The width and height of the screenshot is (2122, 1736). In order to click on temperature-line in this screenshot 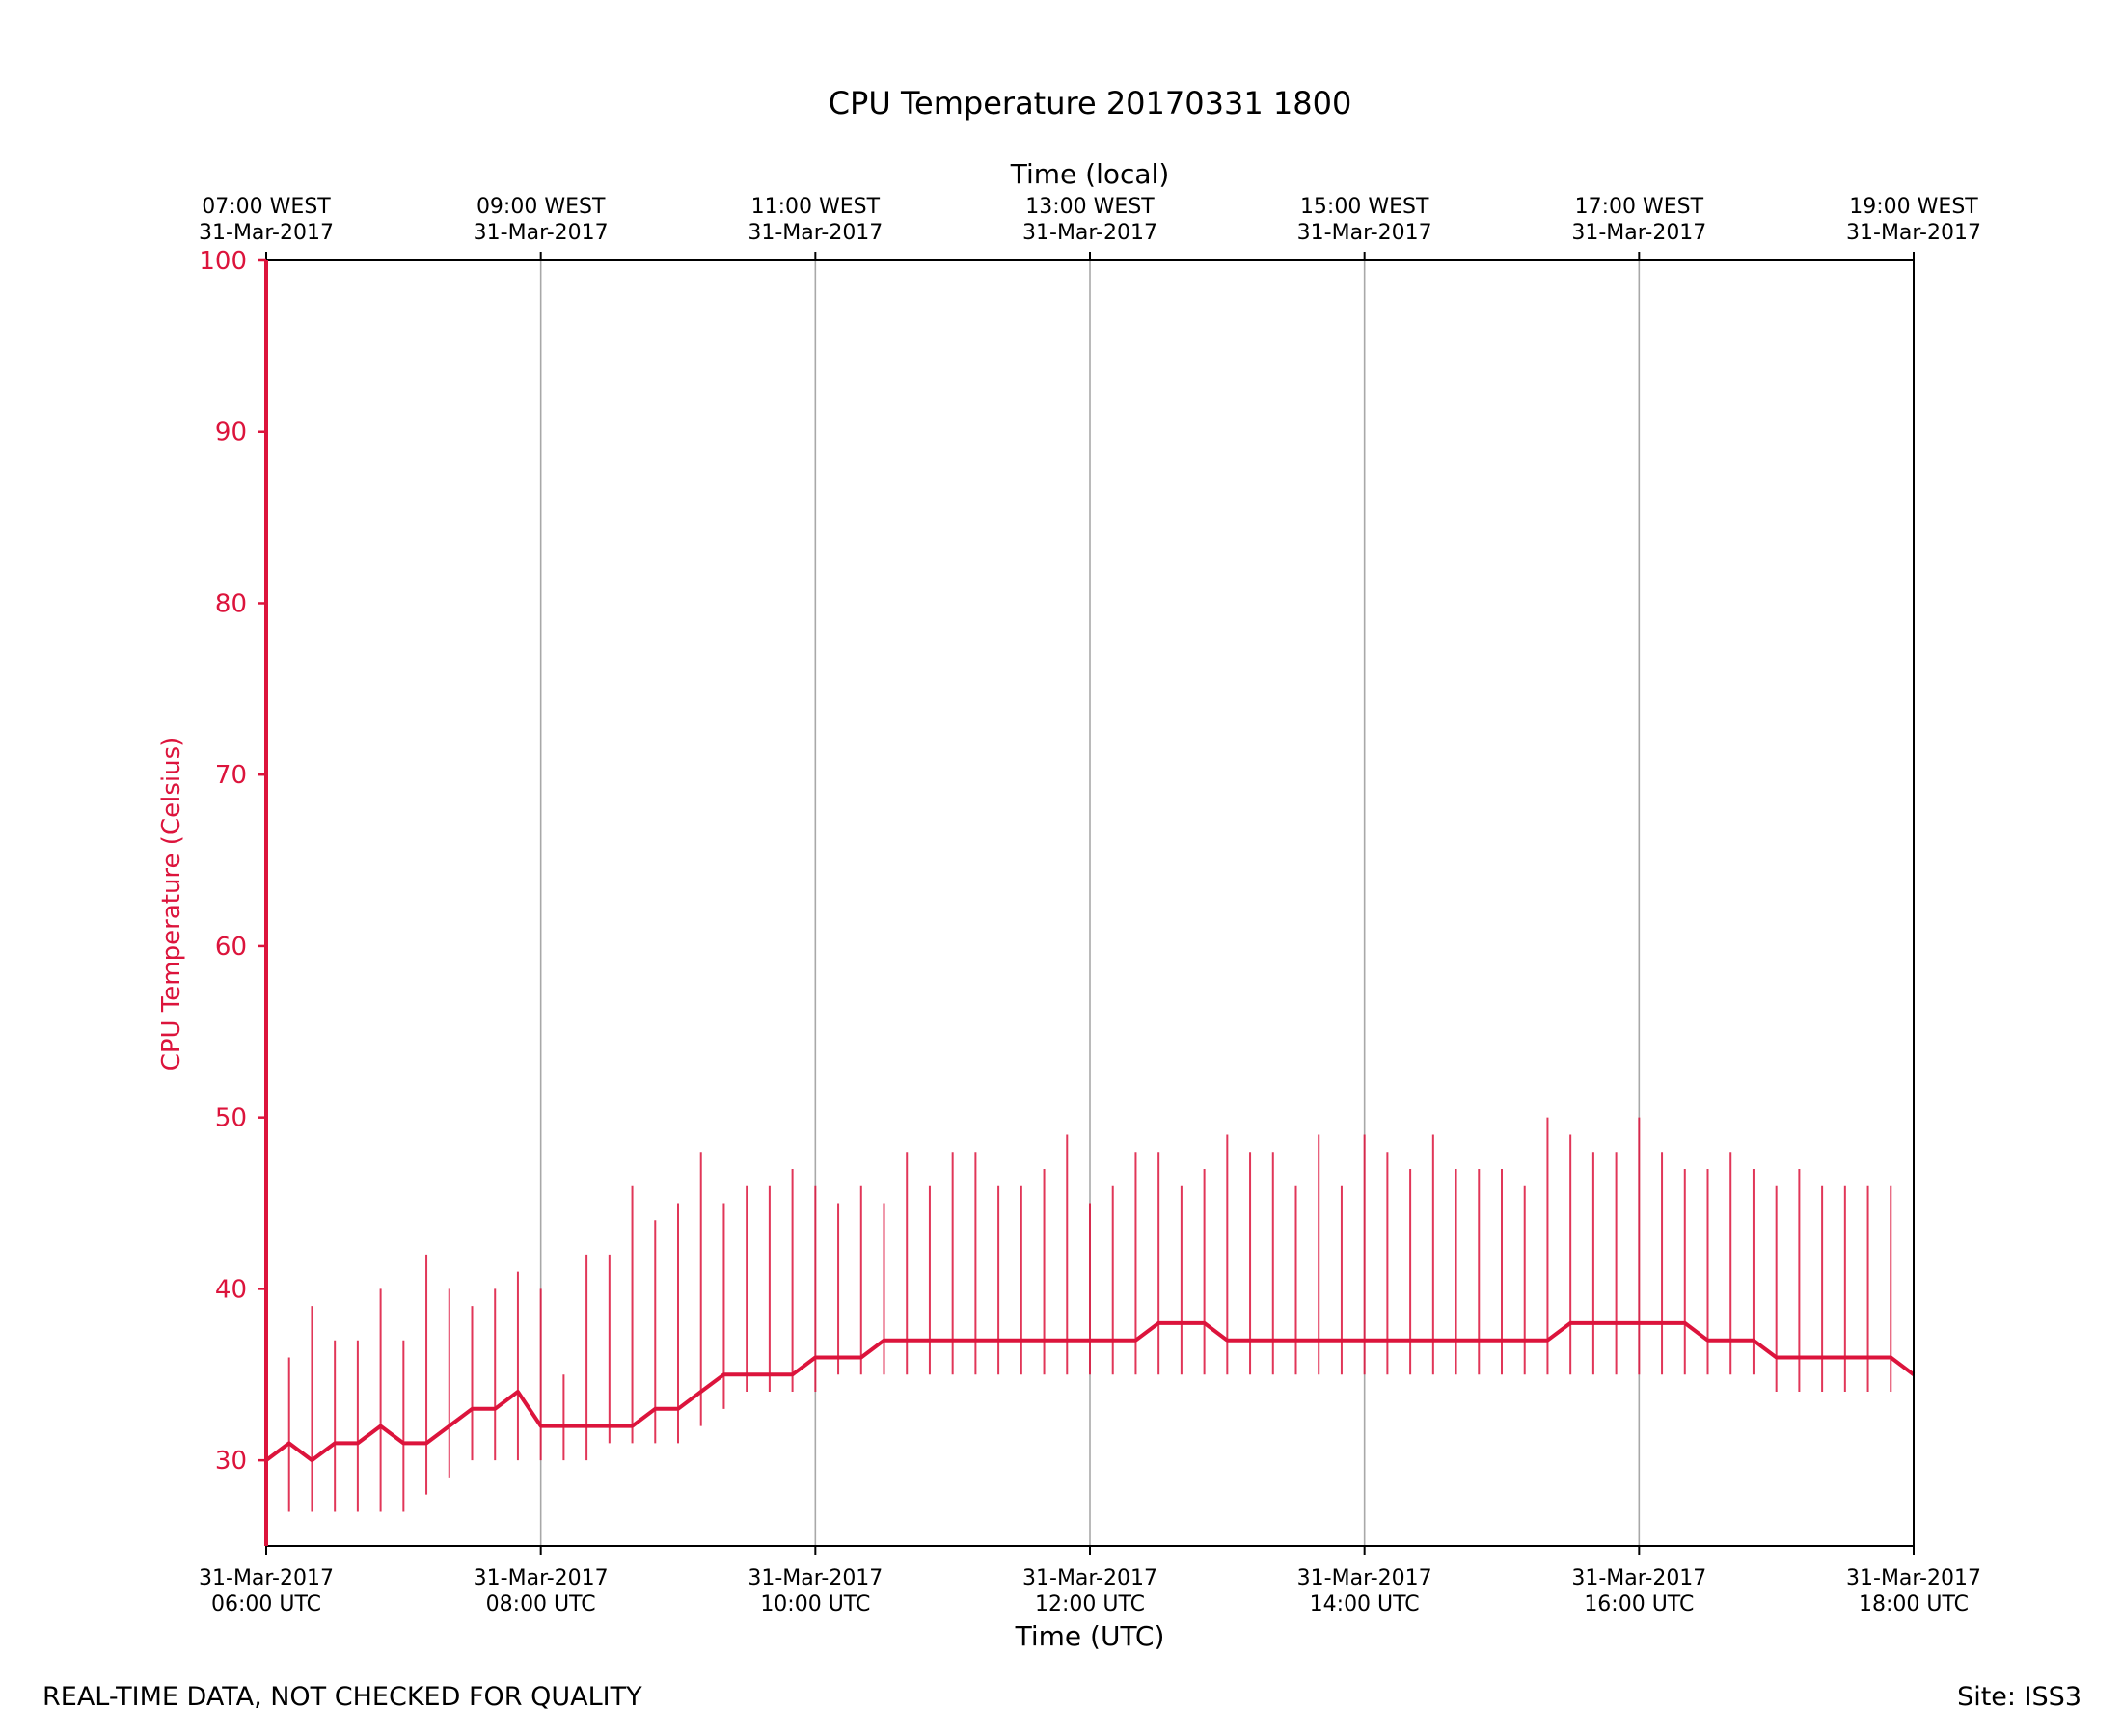, I will do `click(1090, 1391)`.